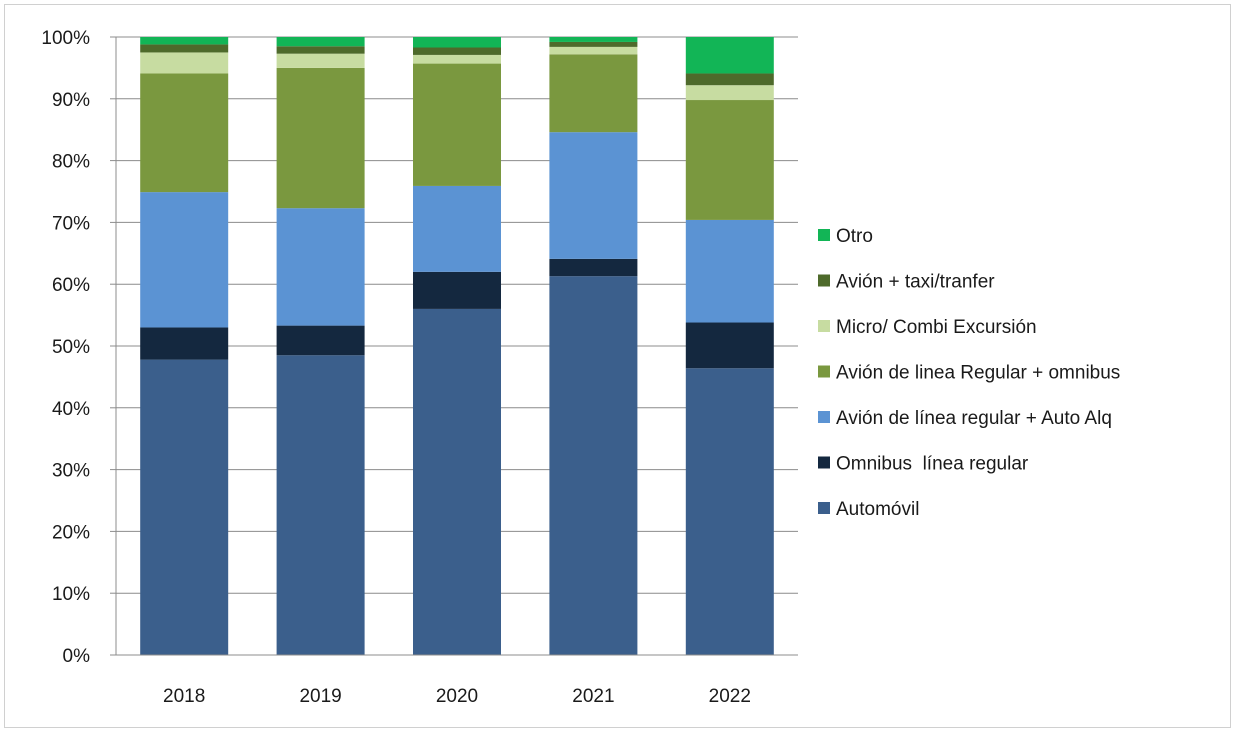 The image size is (1235, 737). What do you see at coordinates (71, 285) in the screenshot?
I see `y-tick-label: 60%` at bounding box center [71, 285].